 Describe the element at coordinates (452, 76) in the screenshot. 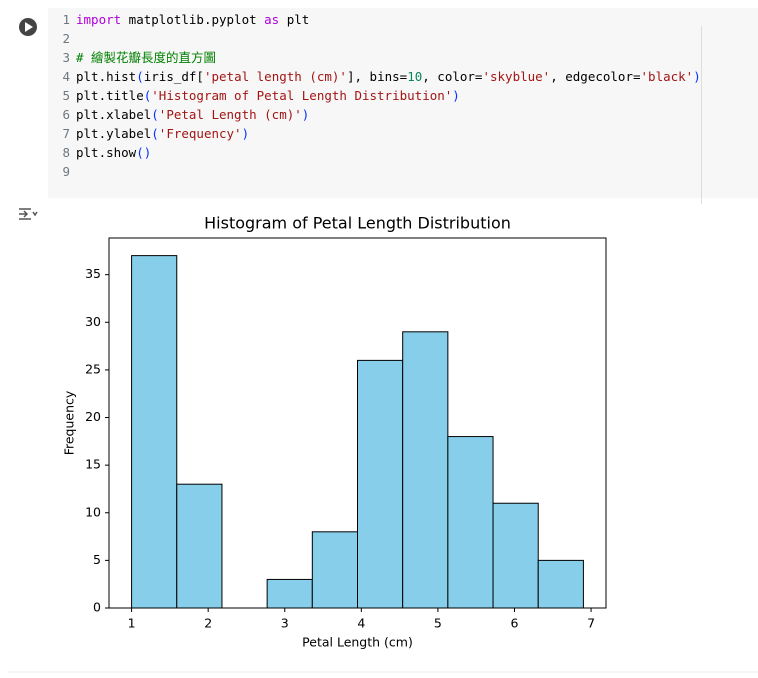

I see `code-token: , color=` at that location.